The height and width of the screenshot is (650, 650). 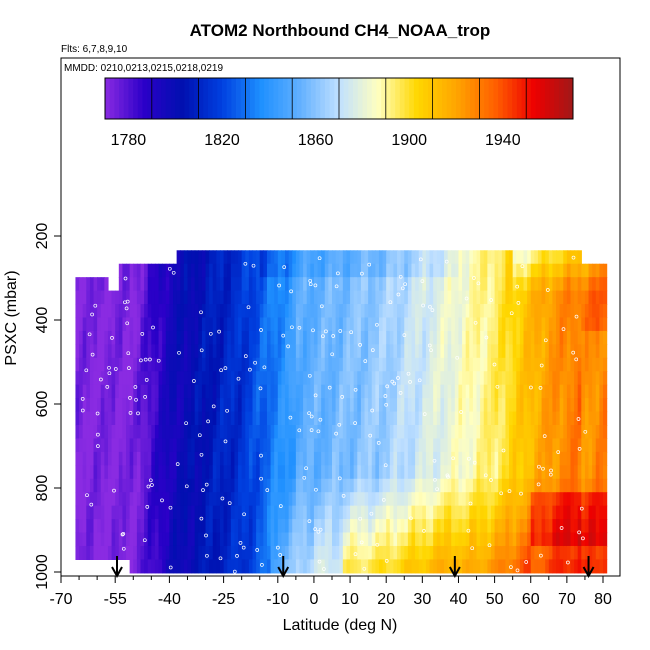 I want to click on x-tick-label: 70, so click(x=567, y=599).